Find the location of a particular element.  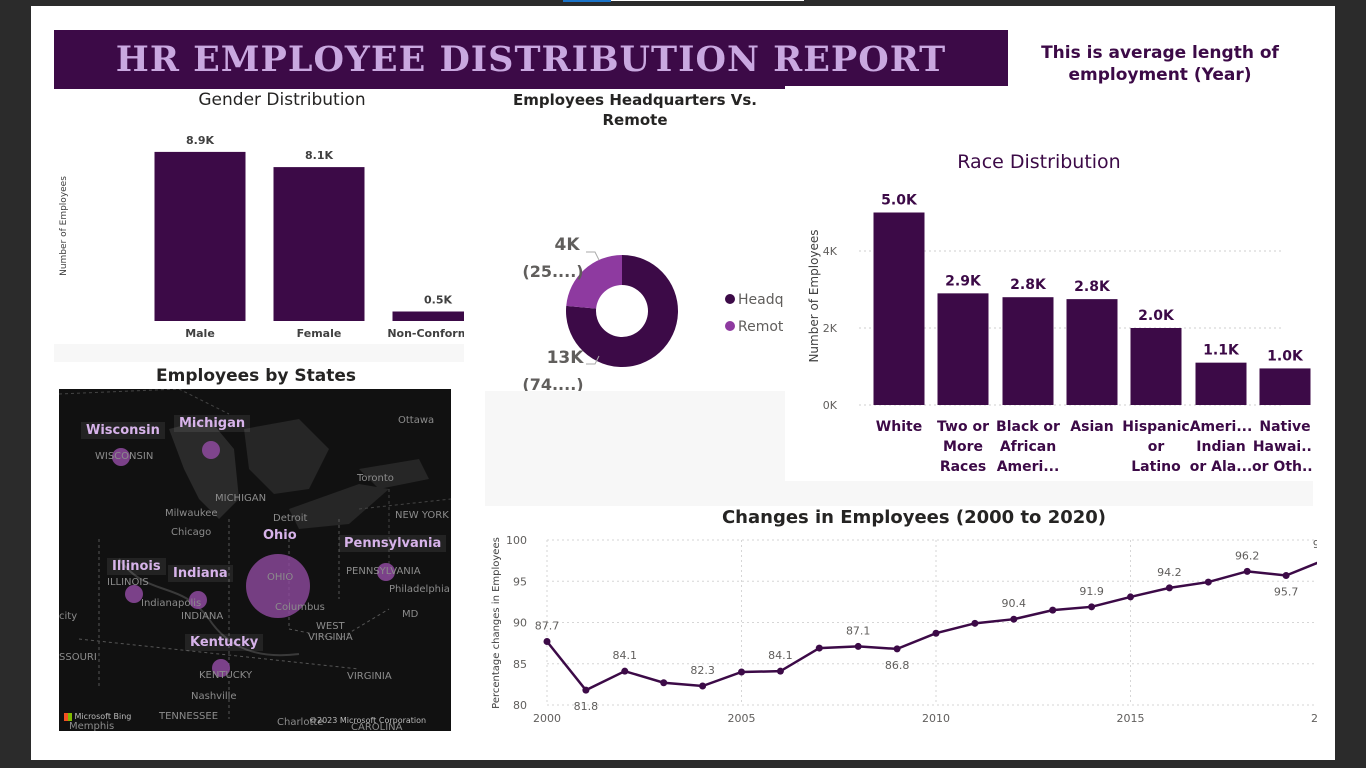

line-point-2001 is located at coordinates (586, 690).